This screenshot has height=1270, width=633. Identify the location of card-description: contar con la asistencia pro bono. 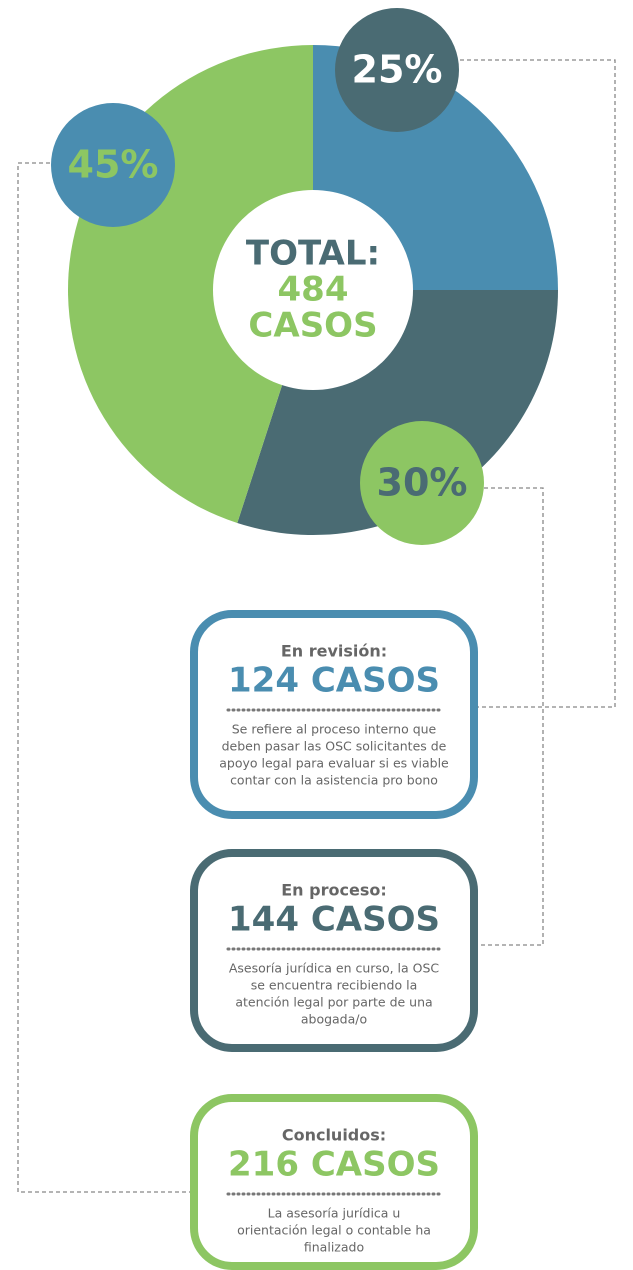
(334, 780).